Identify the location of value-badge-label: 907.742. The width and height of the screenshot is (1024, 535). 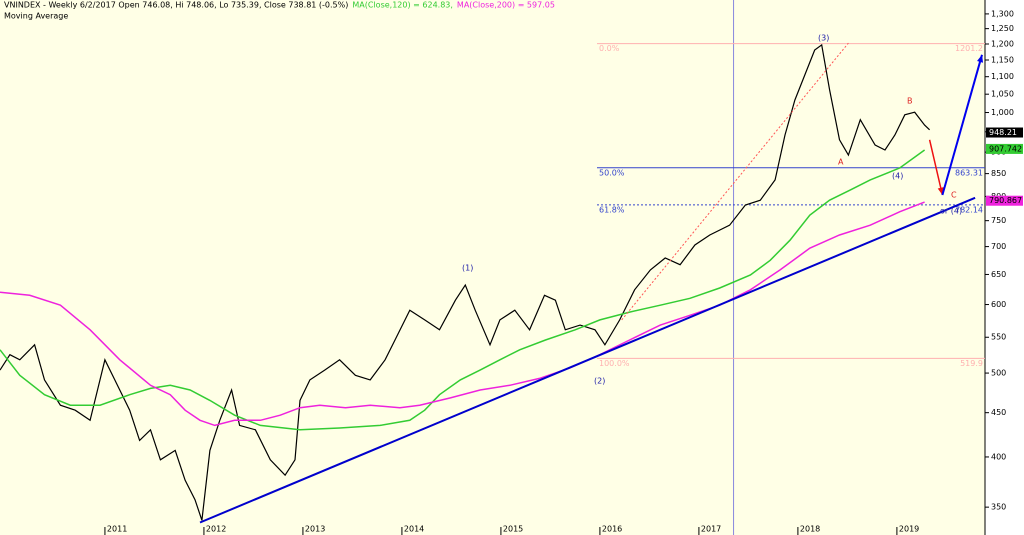
(1005, 148).